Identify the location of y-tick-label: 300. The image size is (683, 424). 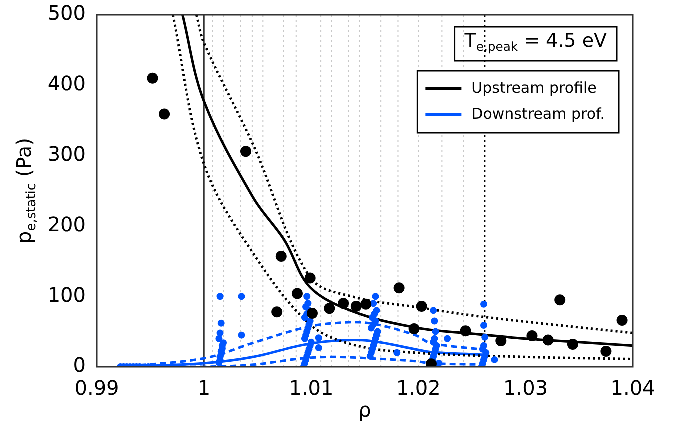
(67, 154).